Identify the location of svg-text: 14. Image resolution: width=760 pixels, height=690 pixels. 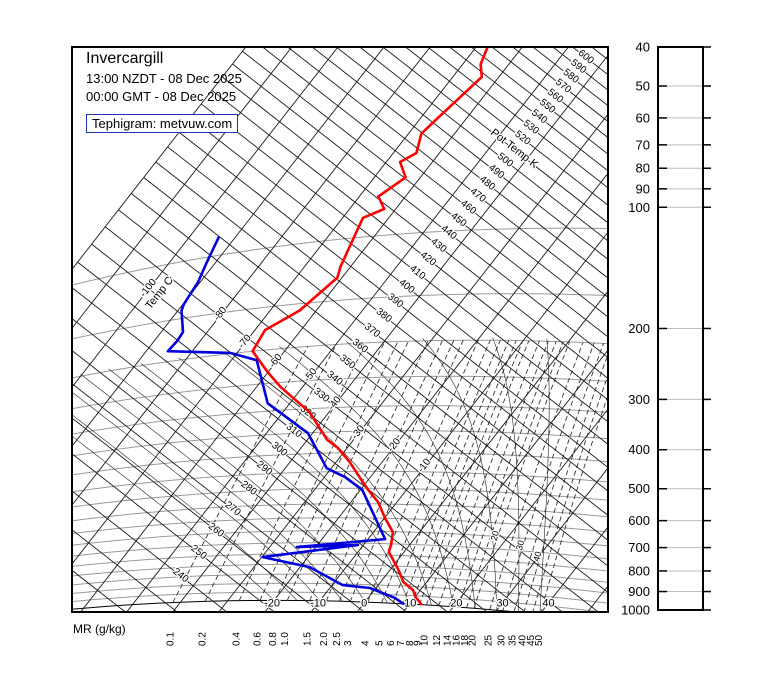
(447, 640).